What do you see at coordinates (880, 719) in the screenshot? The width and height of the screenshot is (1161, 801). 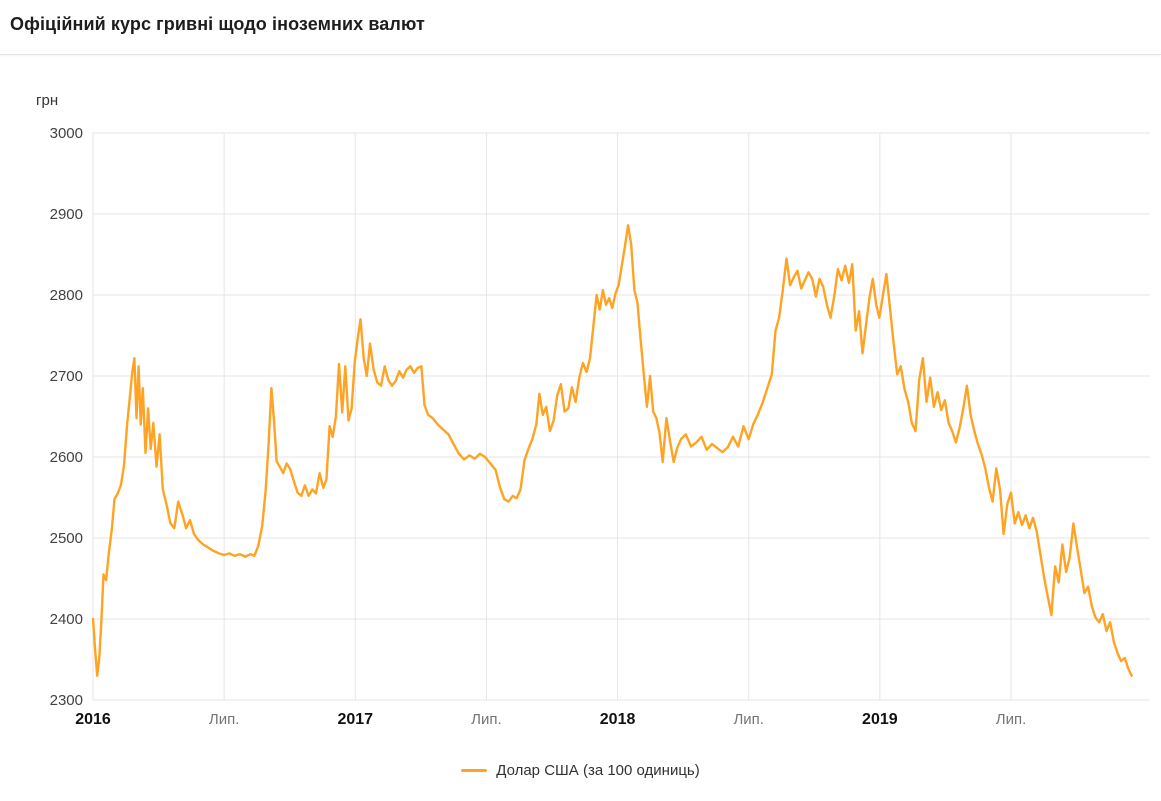 I see `x-axis-tick-label: 2019` at bounding box center [880, 719].